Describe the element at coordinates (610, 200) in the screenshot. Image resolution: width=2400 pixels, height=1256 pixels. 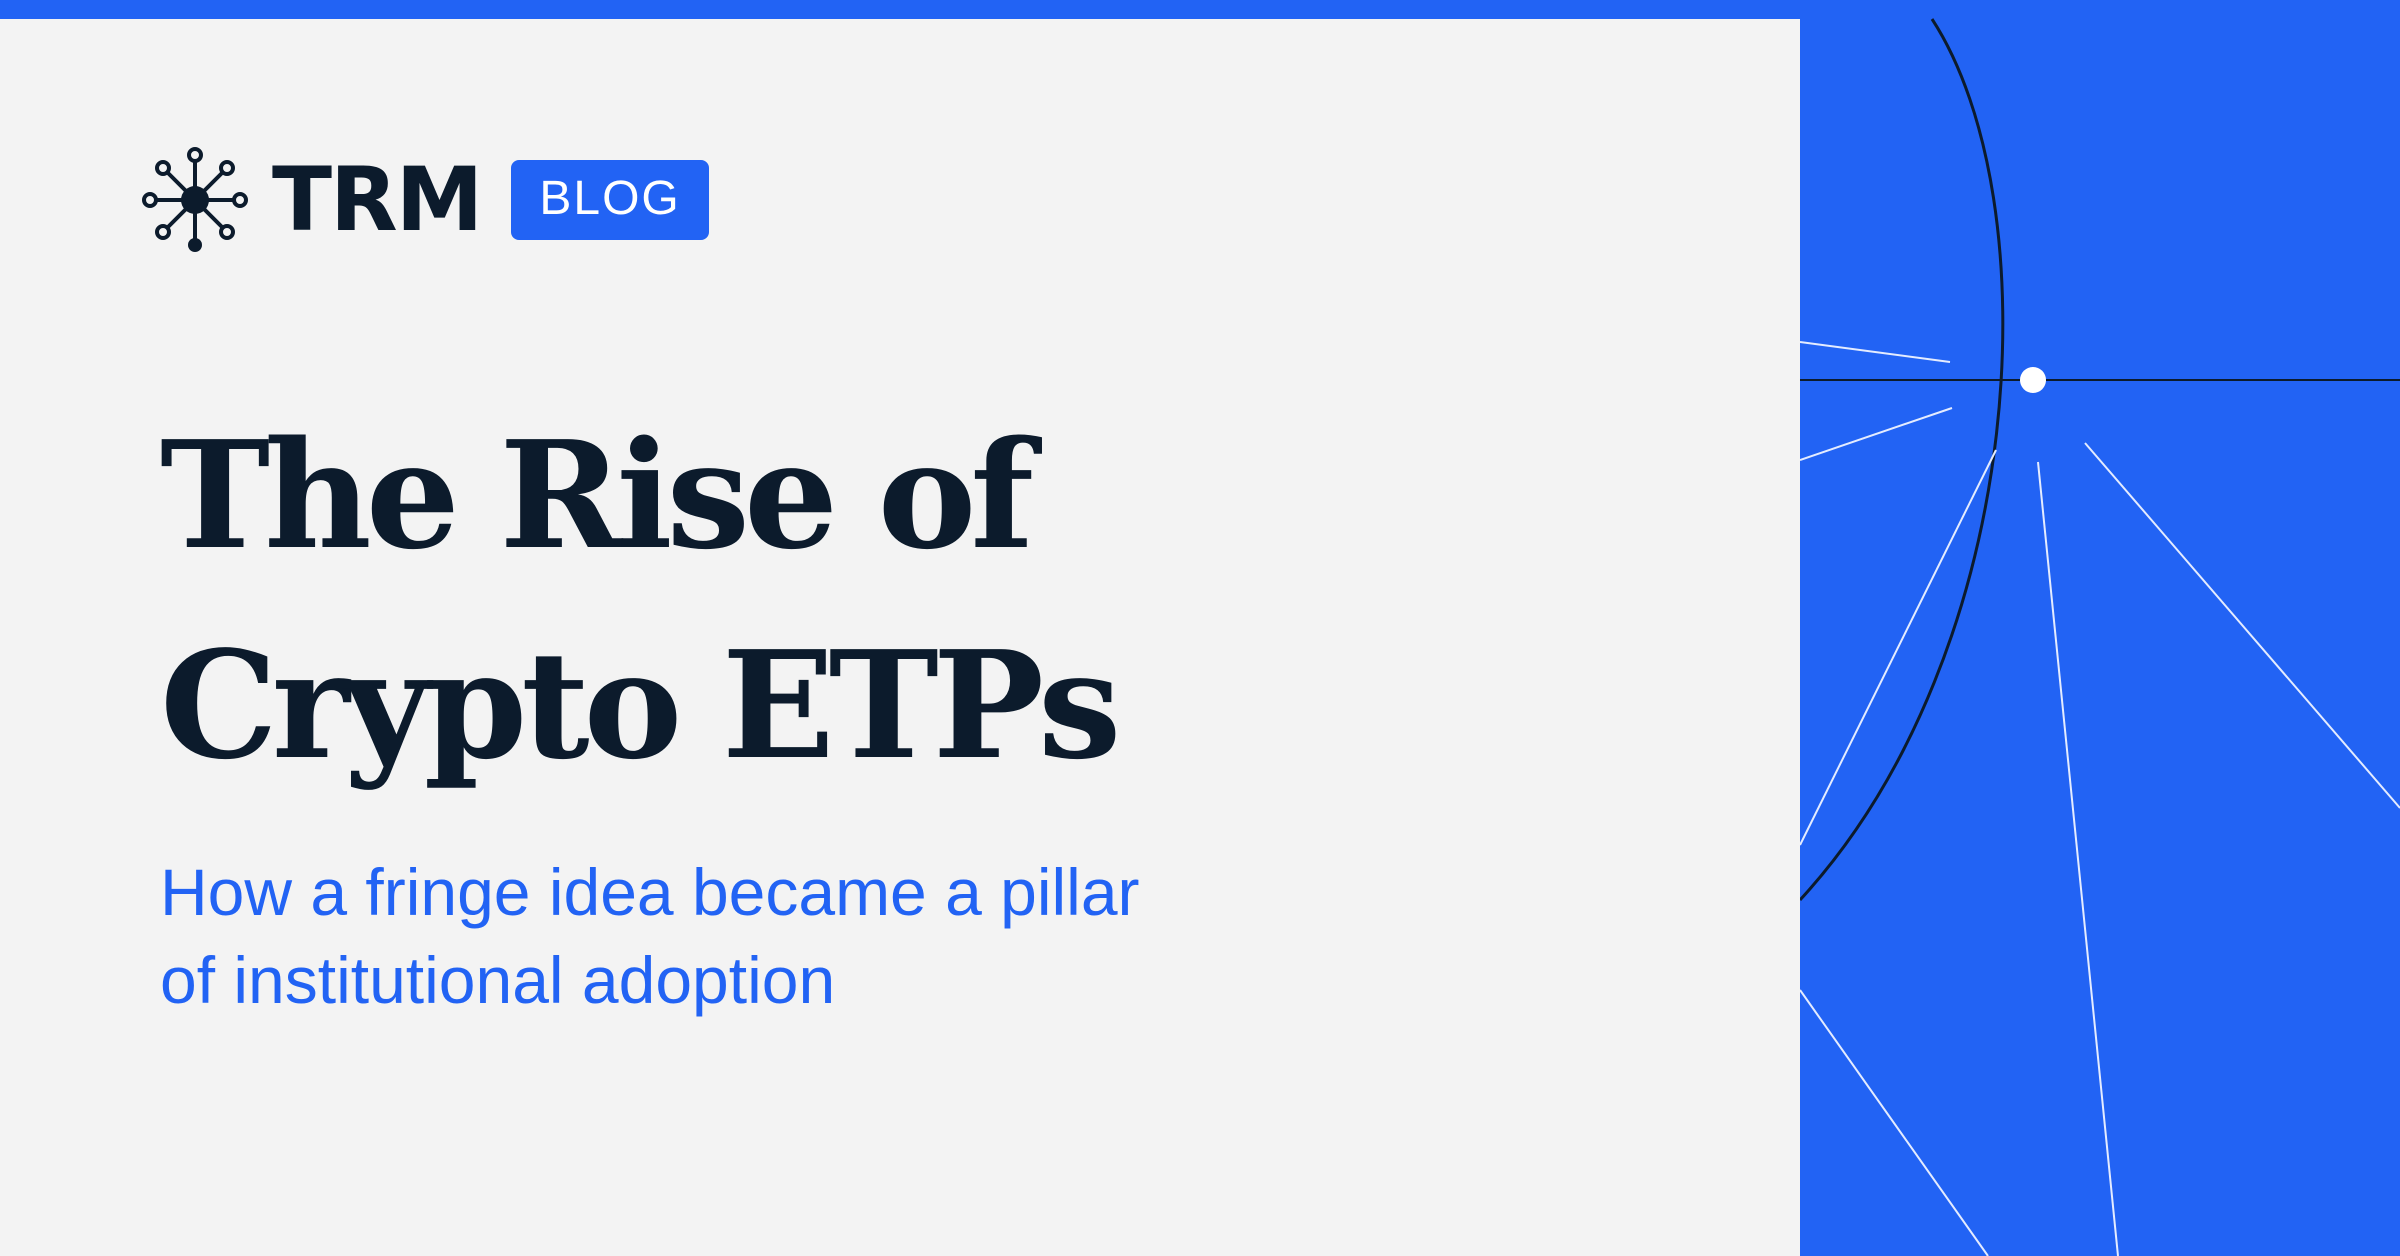
I see `blog-badge: BLOG` at that location.